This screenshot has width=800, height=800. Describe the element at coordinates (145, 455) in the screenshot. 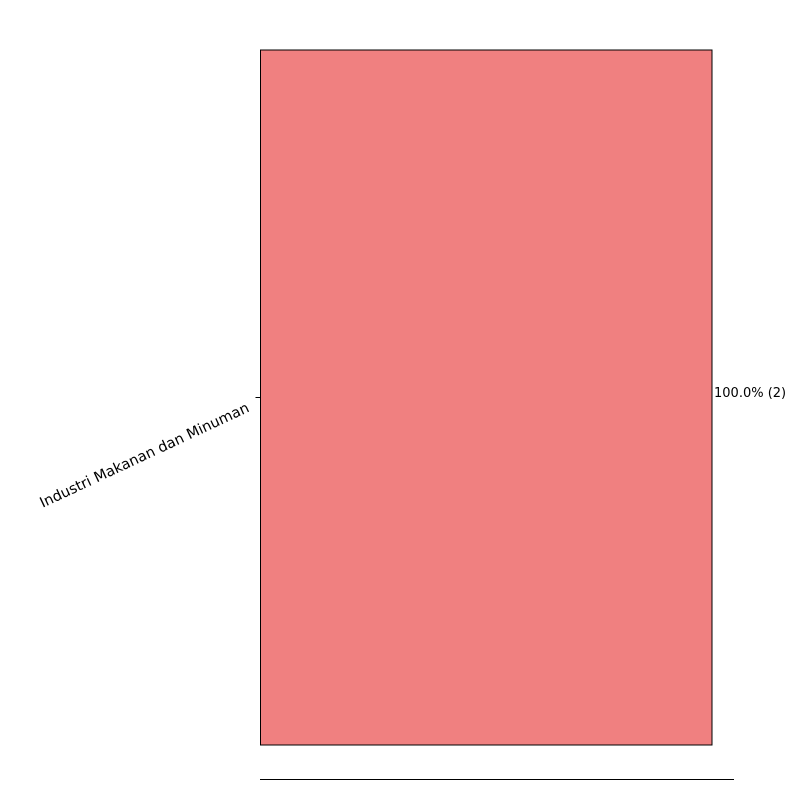

I see `y-tick-label: Industri Makanan dan Minuman` at that location.